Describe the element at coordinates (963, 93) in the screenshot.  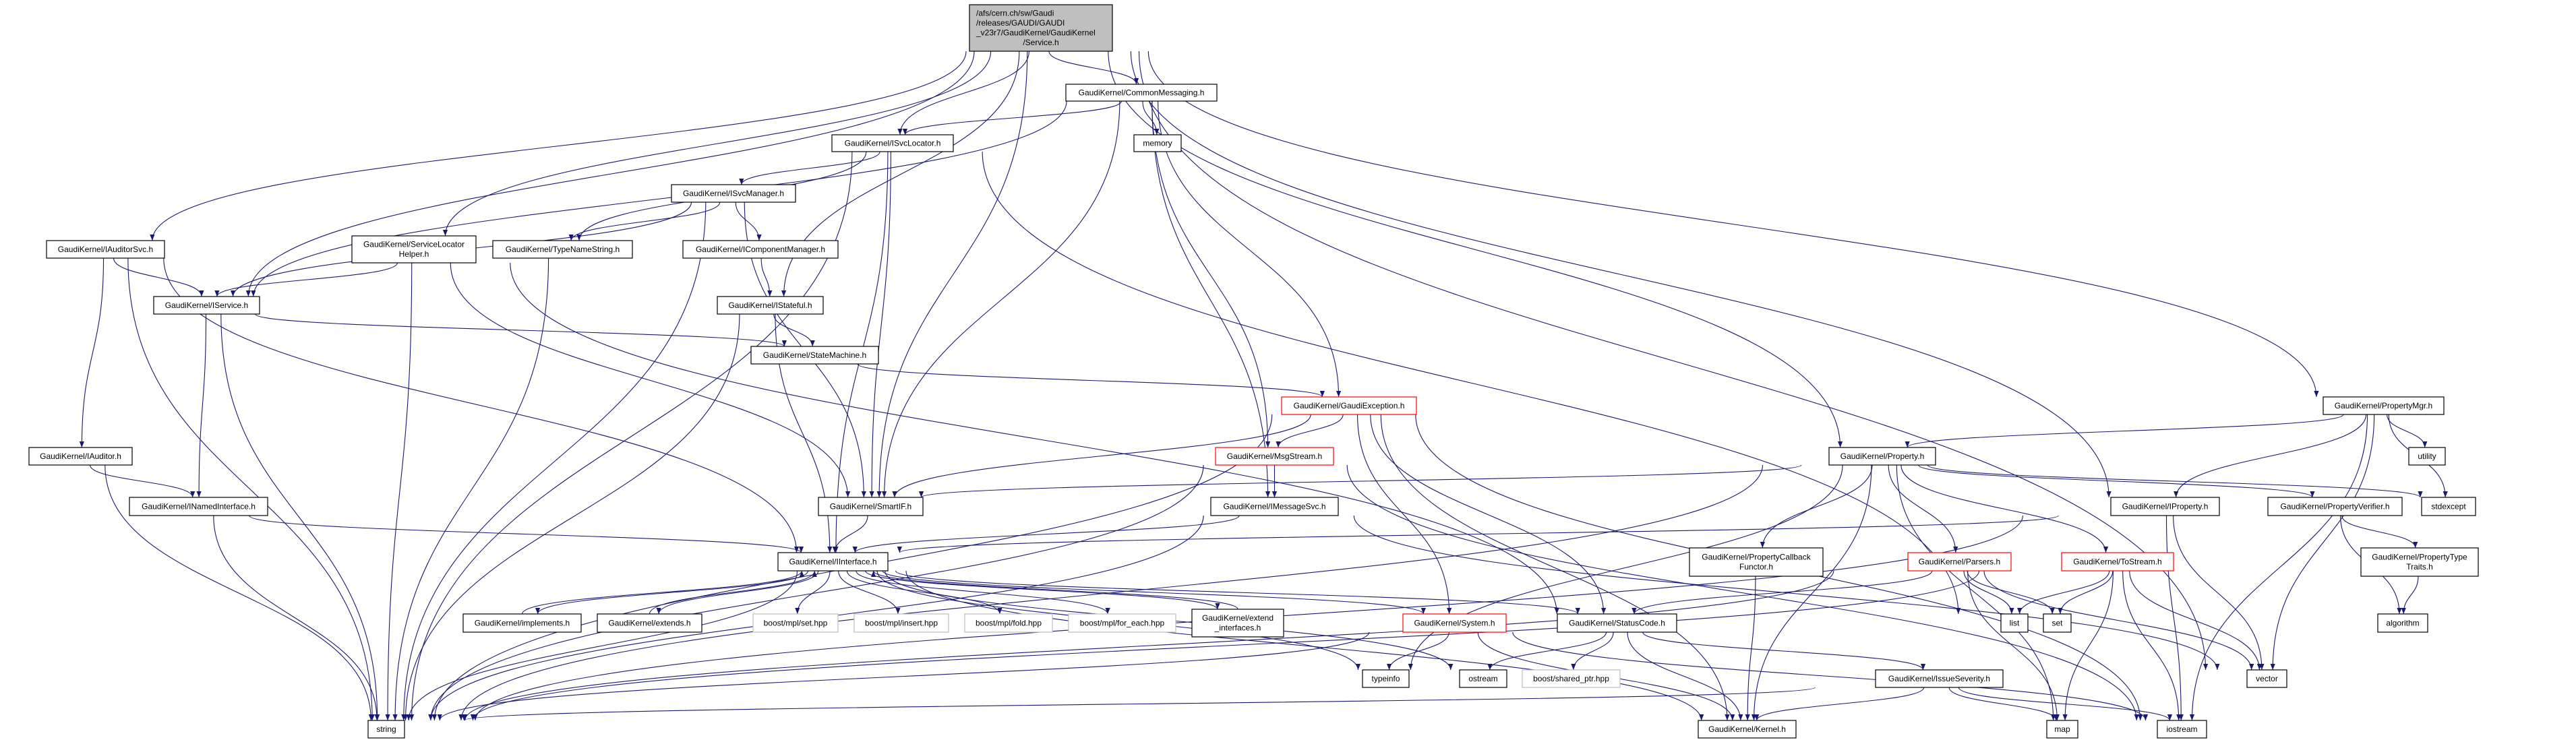
I see `edge-service-to-isvclocator` at that location.